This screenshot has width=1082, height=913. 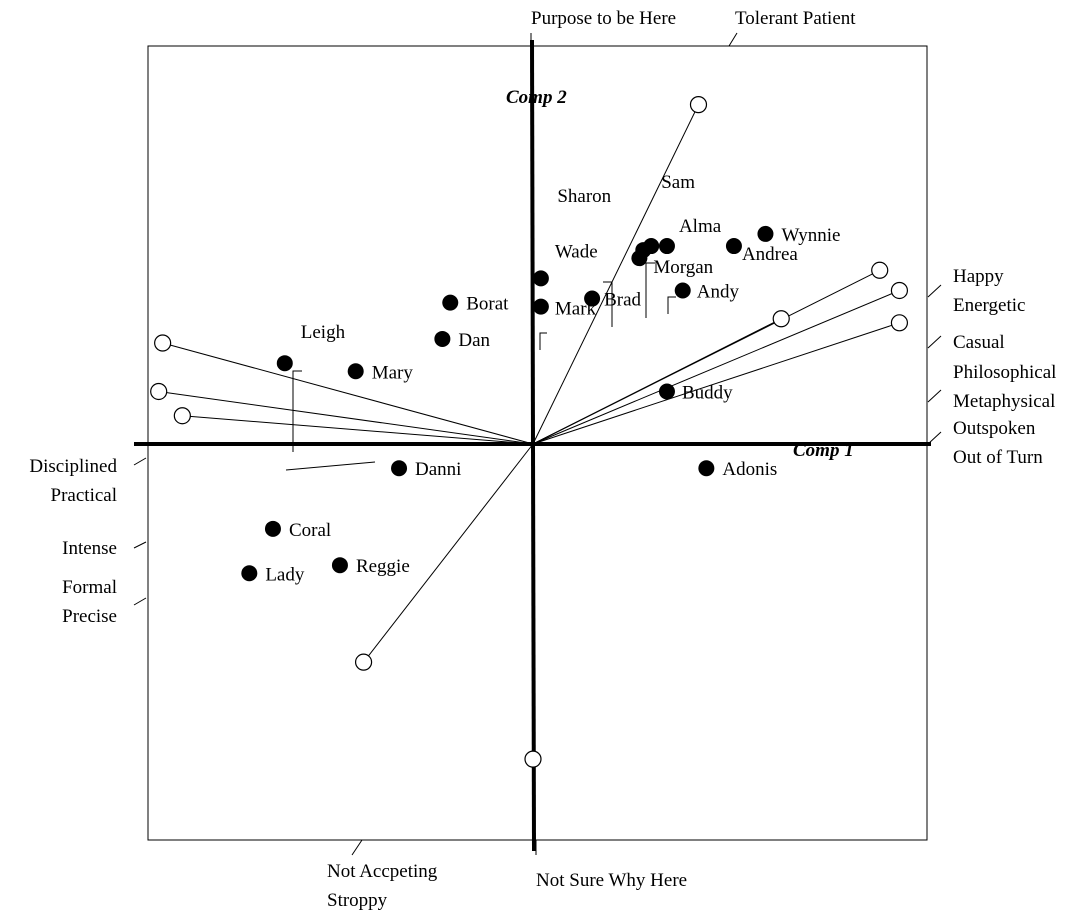 What do you see at coordinates (795, 18) in the screenshot?
I see `vector-label-tolerant-patient: Tolerant Patient` at bounding box center [795, 18].